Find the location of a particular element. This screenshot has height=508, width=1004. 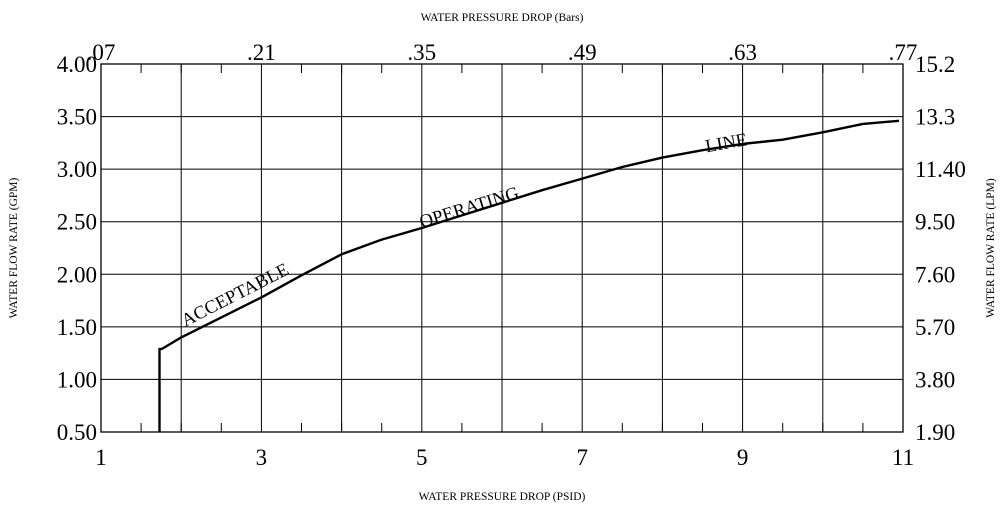

y-tick-label: 2.50 is located at coordinates (77, 222).